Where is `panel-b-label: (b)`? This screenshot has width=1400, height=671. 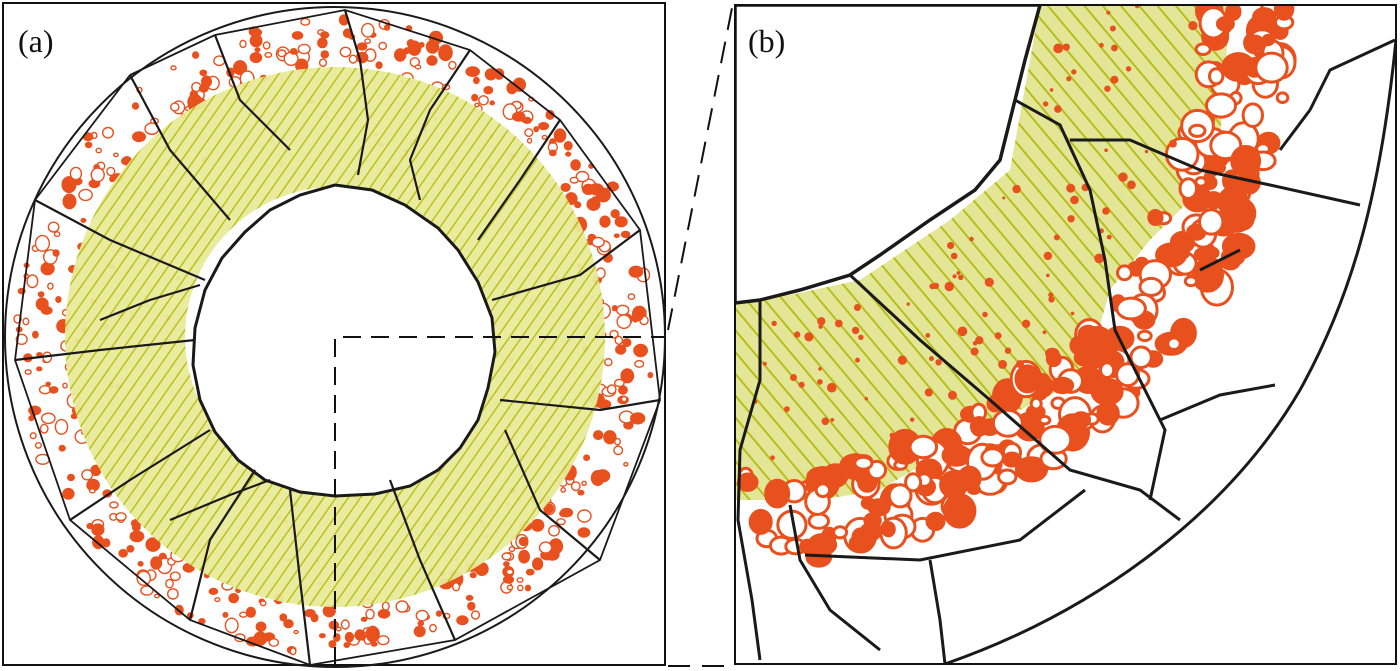 panel-b-label: (b) is located at coordinates (766, 41).